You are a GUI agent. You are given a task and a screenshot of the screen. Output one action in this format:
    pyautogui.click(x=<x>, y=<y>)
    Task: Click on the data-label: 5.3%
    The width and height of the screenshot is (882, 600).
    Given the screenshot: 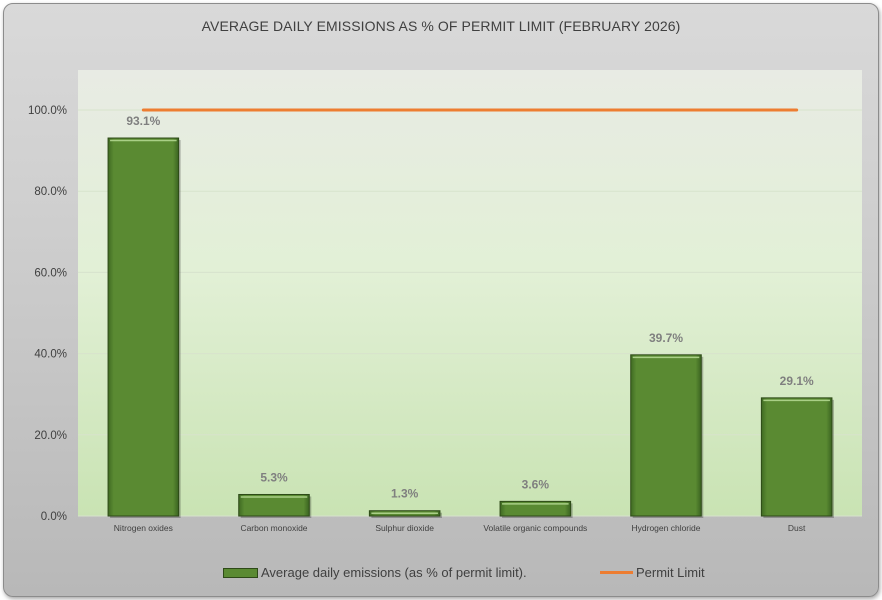 What is the action you would take?
    pyautogui.click(x=274, y=477)
    